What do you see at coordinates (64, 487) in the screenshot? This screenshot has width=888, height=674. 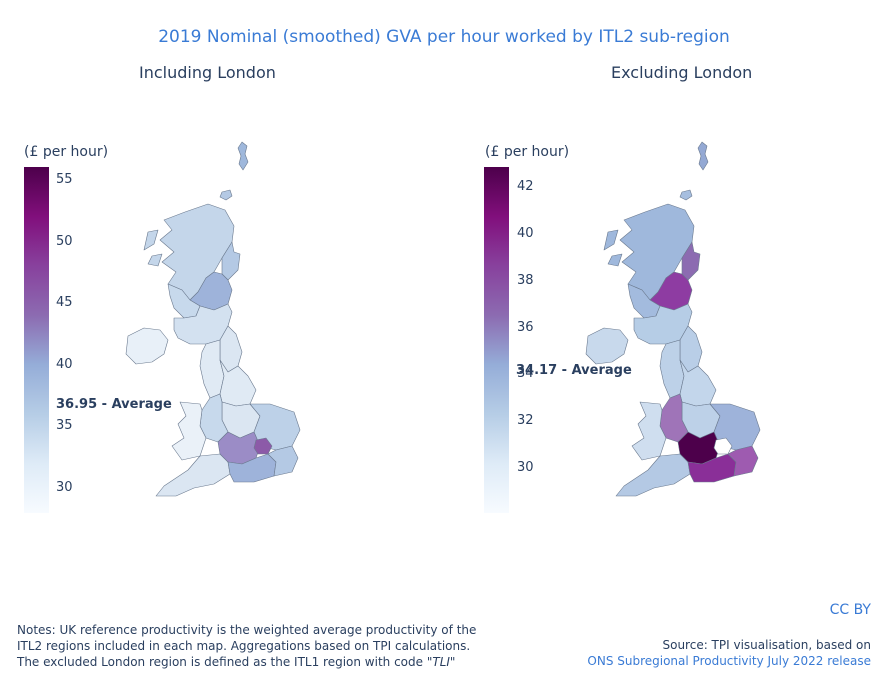 I see `left-tick-30: 30` at bounding box center [64, 487].